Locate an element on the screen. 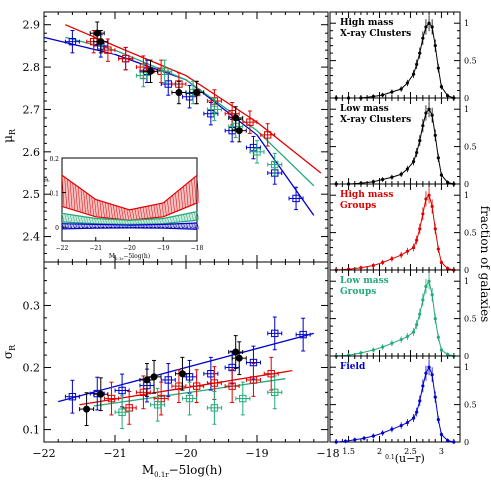  mu-y-tick-label: 2.5 is located at coordinates (32, 194).